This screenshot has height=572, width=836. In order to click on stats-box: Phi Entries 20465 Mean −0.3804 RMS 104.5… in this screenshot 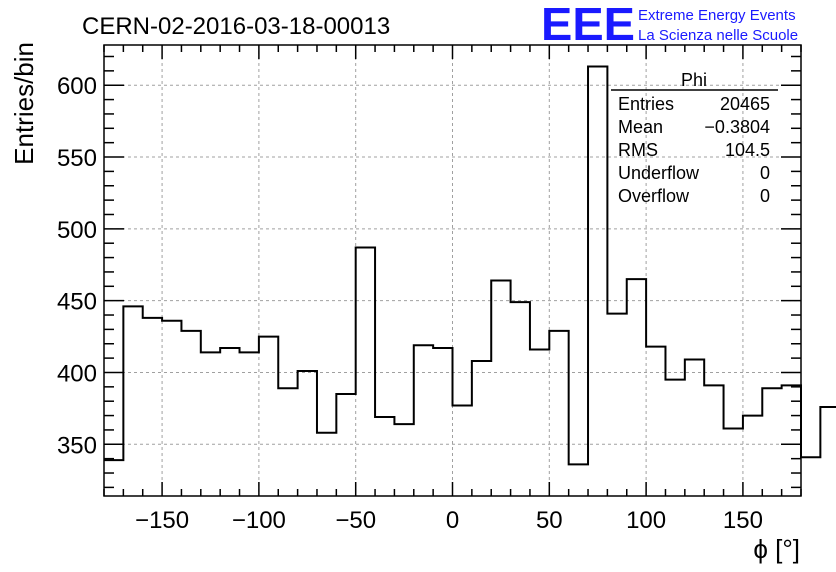, I will do `click(694, 138)`.